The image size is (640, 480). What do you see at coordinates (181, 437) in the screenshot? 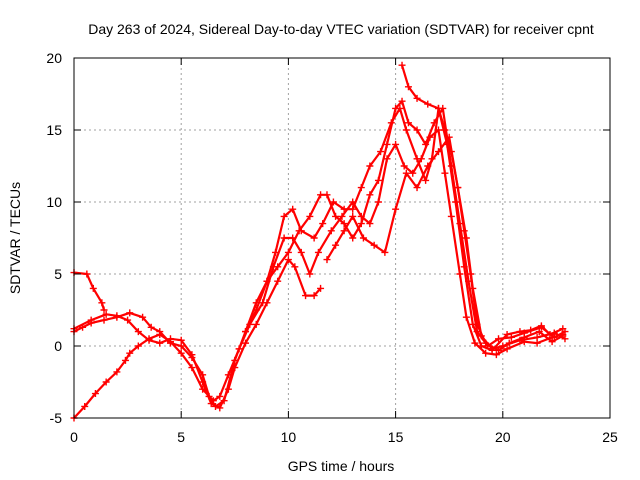
I see `x-tick-label: 5` at bounding box center [181, 437].